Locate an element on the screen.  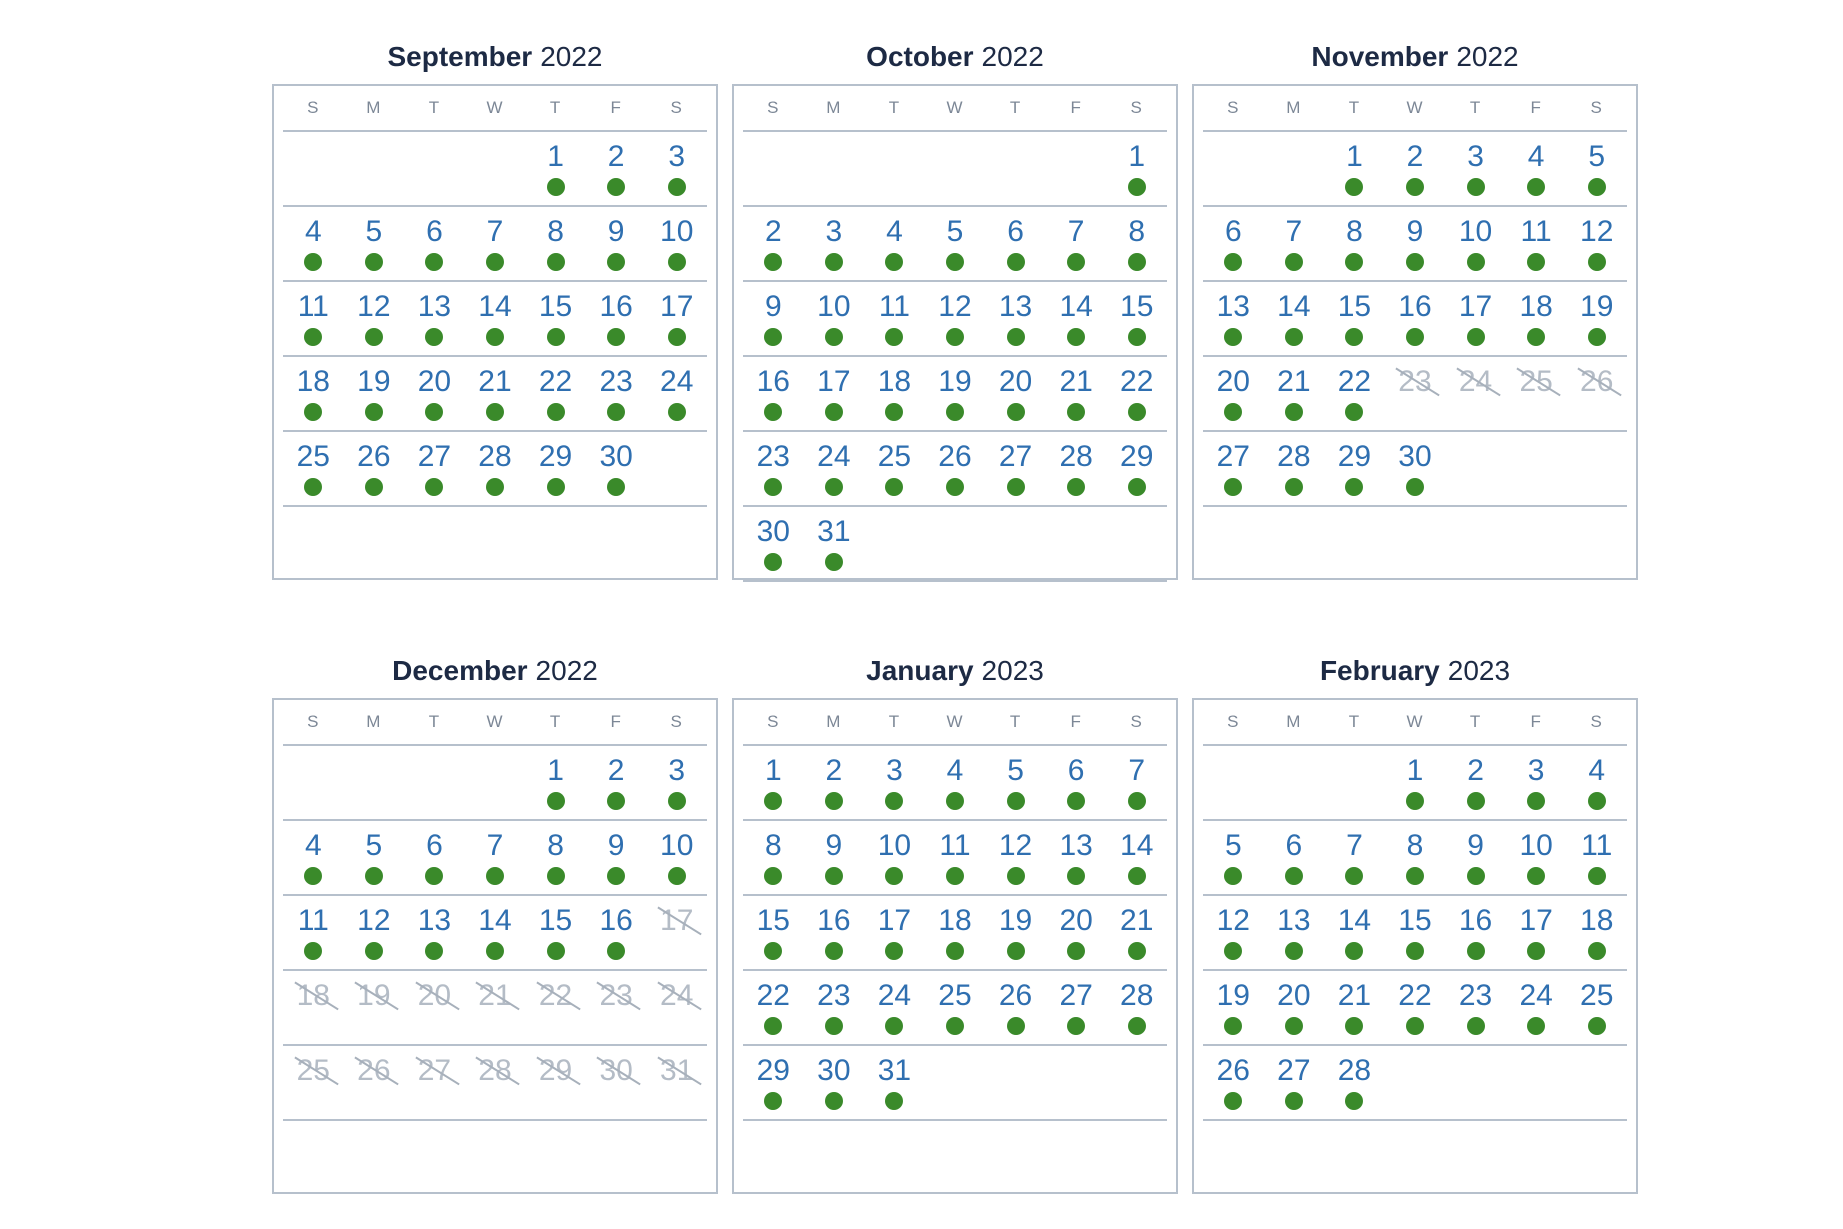
day-cell-available: 18 is located at coordinates (894, 393).